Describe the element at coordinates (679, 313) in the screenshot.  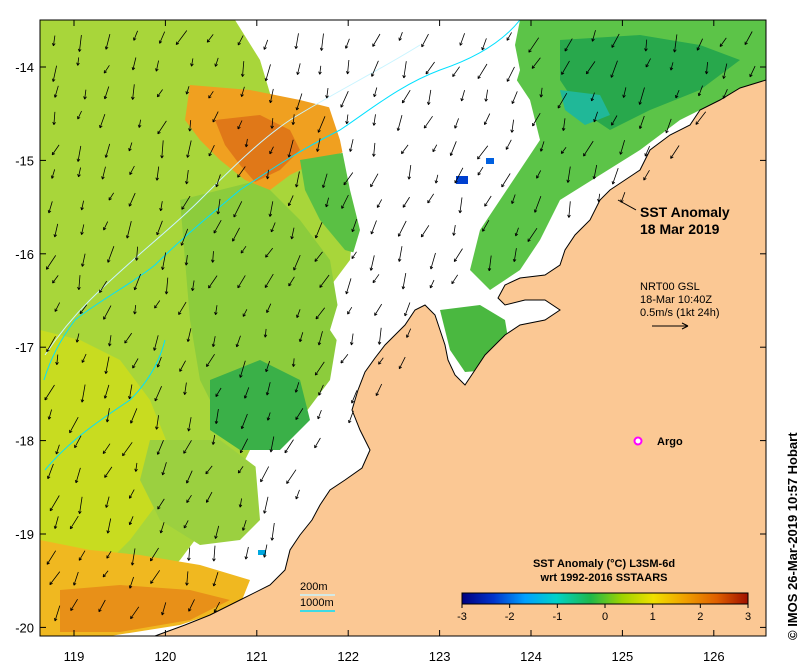
I see `current-scale-label: 0.5m/s (1kt 24h)` at that location.